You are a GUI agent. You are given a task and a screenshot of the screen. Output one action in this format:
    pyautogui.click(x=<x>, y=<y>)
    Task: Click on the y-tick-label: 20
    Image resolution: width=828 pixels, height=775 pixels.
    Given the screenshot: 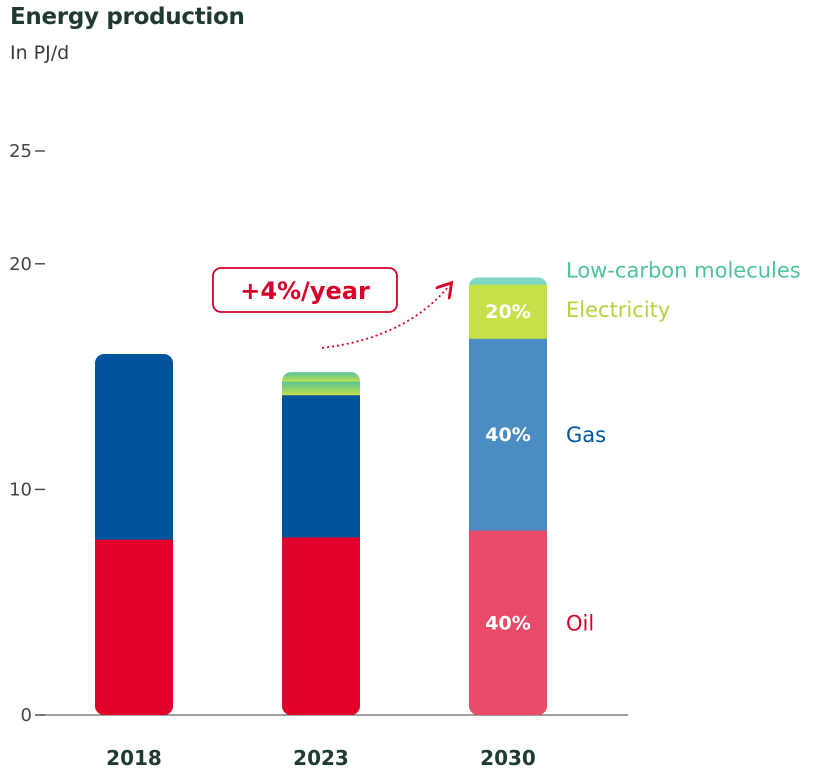 What is the action you would take?
    pyautogui.click(x=20, y=264)
    